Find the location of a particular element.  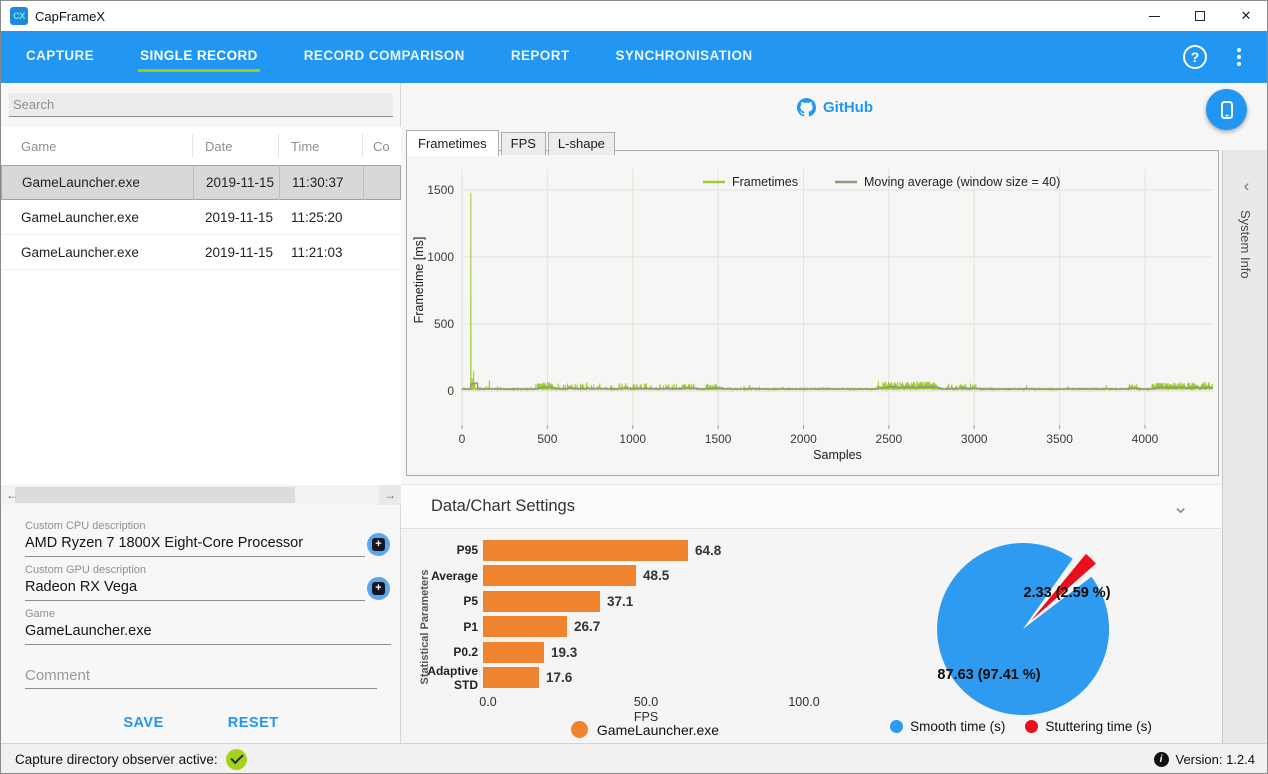

svg-text: 2000 is located at coordinates (803, 439).